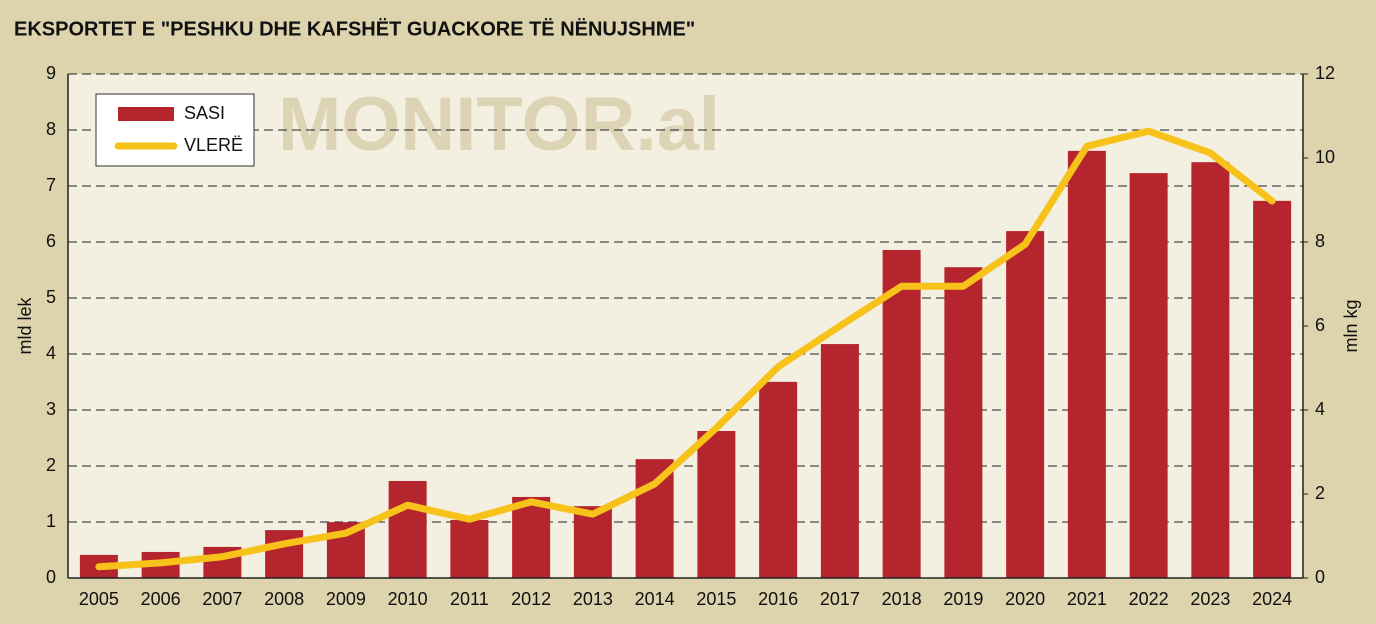  I want to click on y-axis-label: mld lek, so click(25, 325).